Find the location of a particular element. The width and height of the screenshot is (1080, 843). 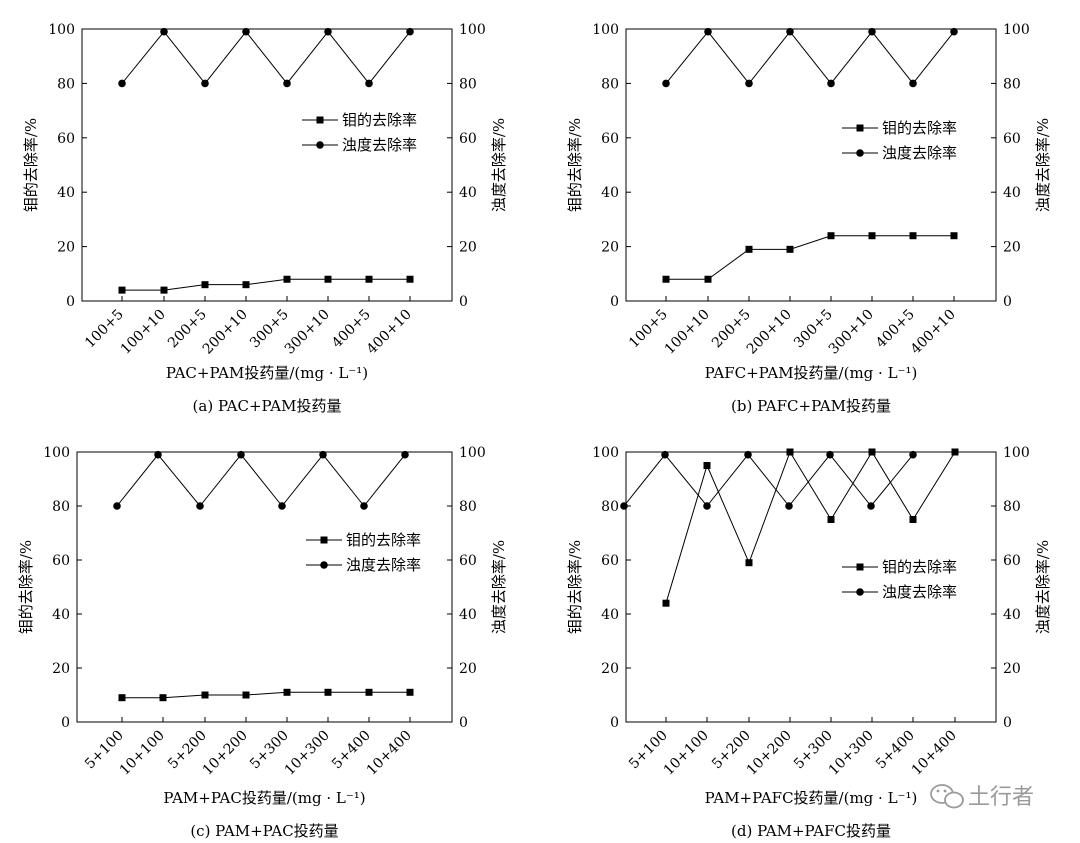

x-tick-label: 400+10 is located at coordinates (933, 332).